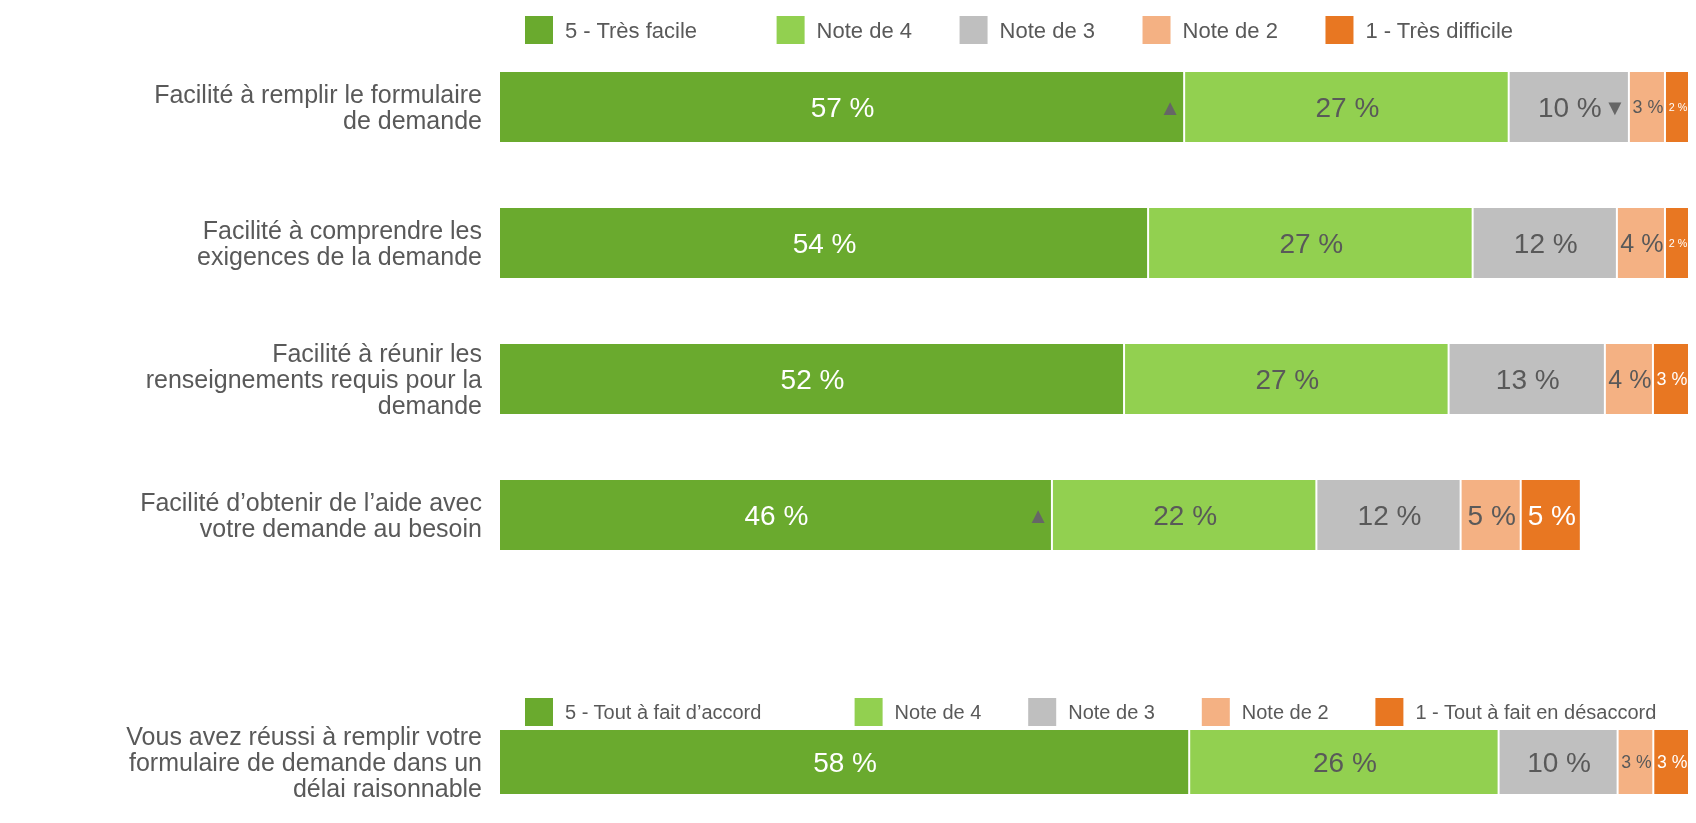 The image size is (1696, 823). I want to click on y-tick-label: Facilité à remplir le formulaire de demande, so click(318, 106).